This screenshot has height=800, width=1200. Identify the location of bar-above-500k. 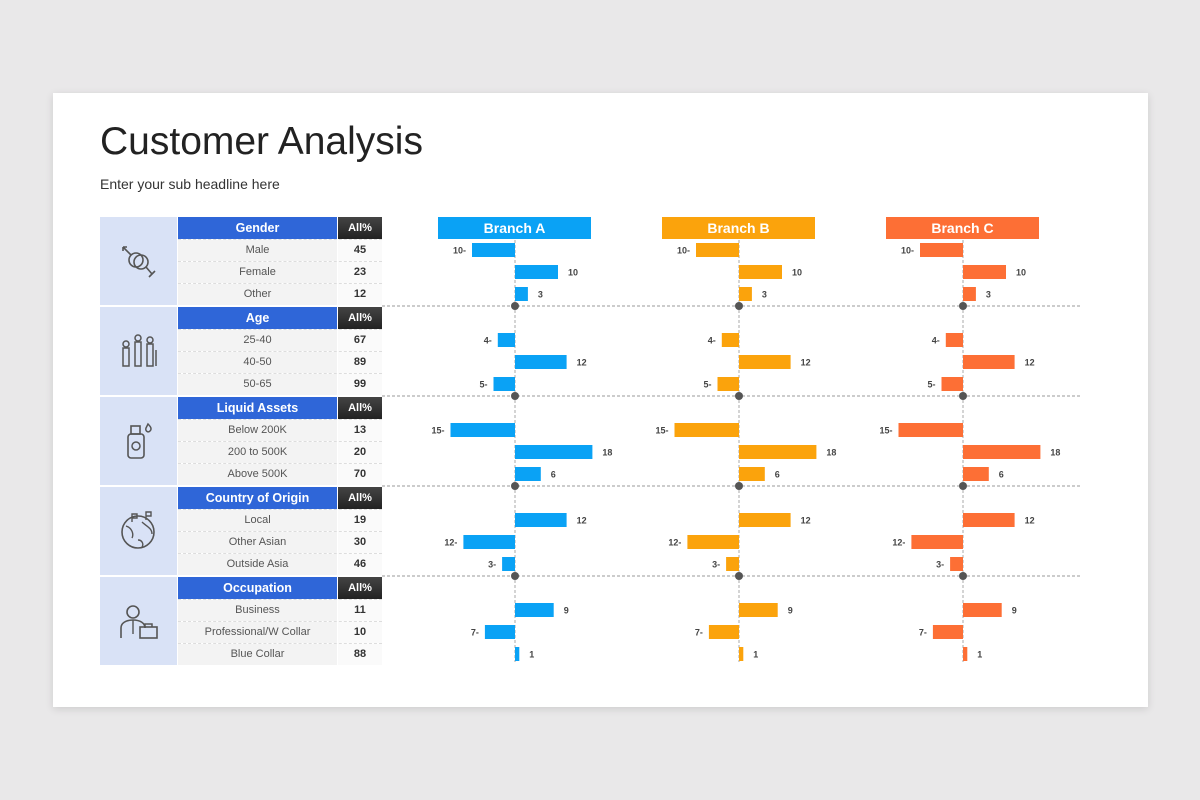
(976, 474).